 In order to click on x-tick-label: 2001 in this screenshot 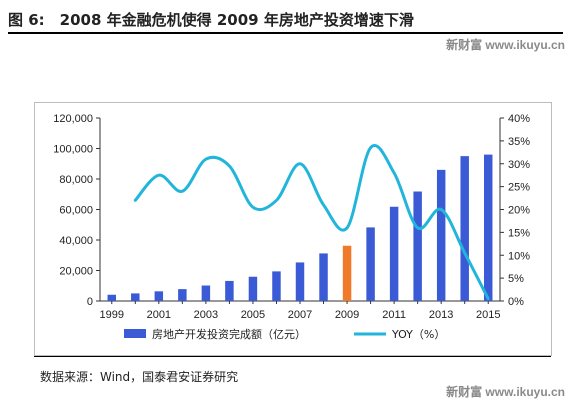, I will do `click(159, 315)`.